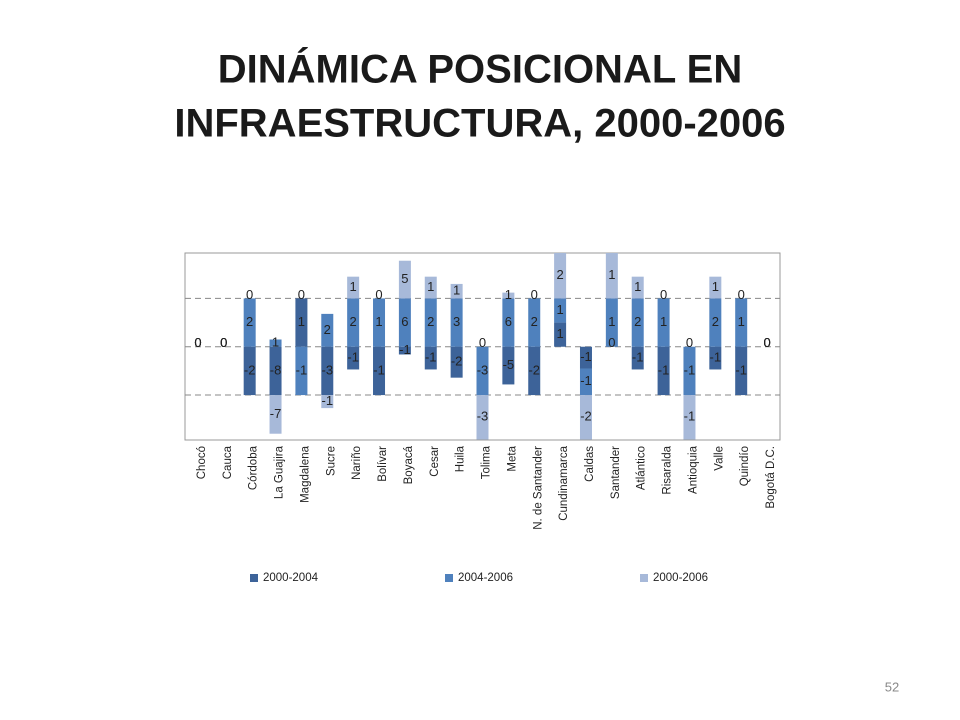 This screenshot has width=960, height=720. What do you see at coordinates (485, 578) in the screenshot?
I see `legend-label: 2004-2006` at bounding box center [485, 578].